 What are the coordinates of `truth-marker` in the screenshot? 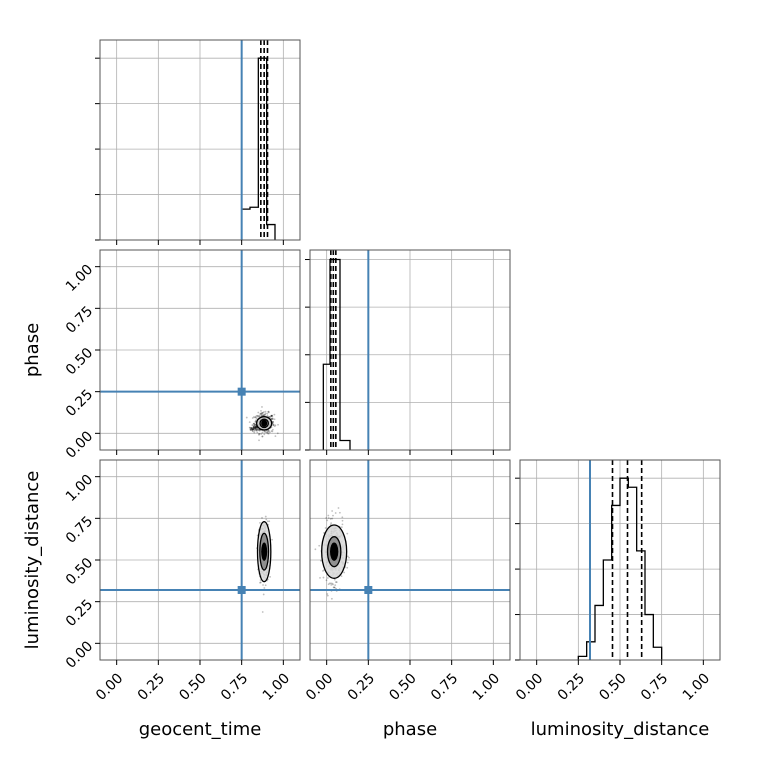 It's located at (241, 391).